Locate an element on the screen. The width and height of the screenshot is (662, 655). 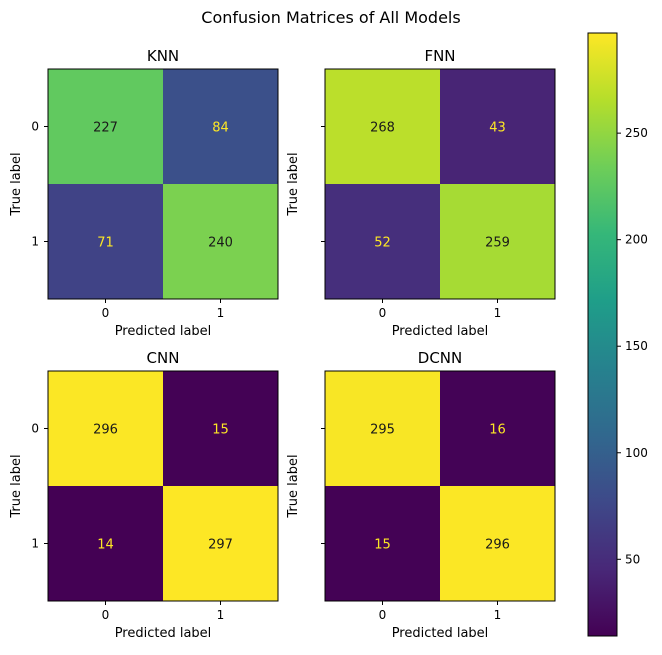
cell-value-label: 52 is located at coordinates (382, 243).